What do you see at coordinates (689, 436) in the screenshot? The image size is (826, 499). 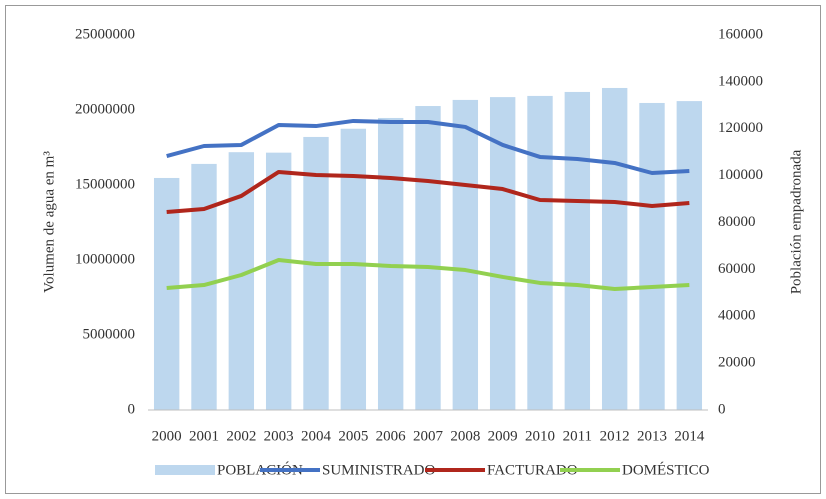 I see `x-tick-label: 2014` at bounding box center [689, 436].